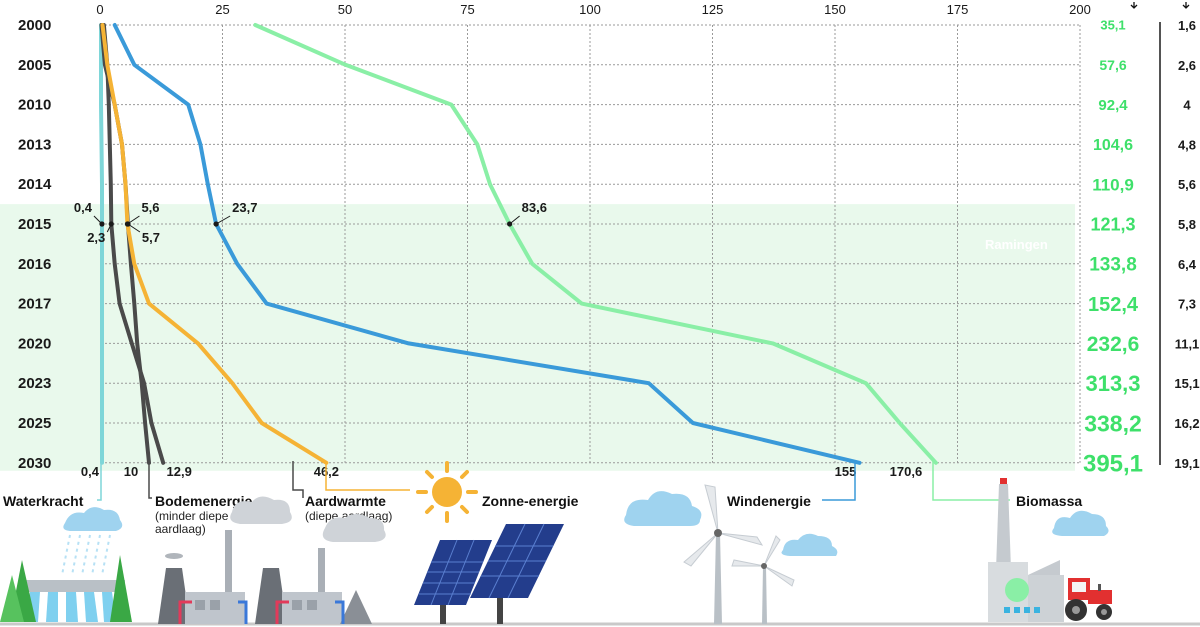 Image resolution: width=1200 pixels, height=627 pixels. I want to click on percent-value: 5,8, so click(1187, 224).